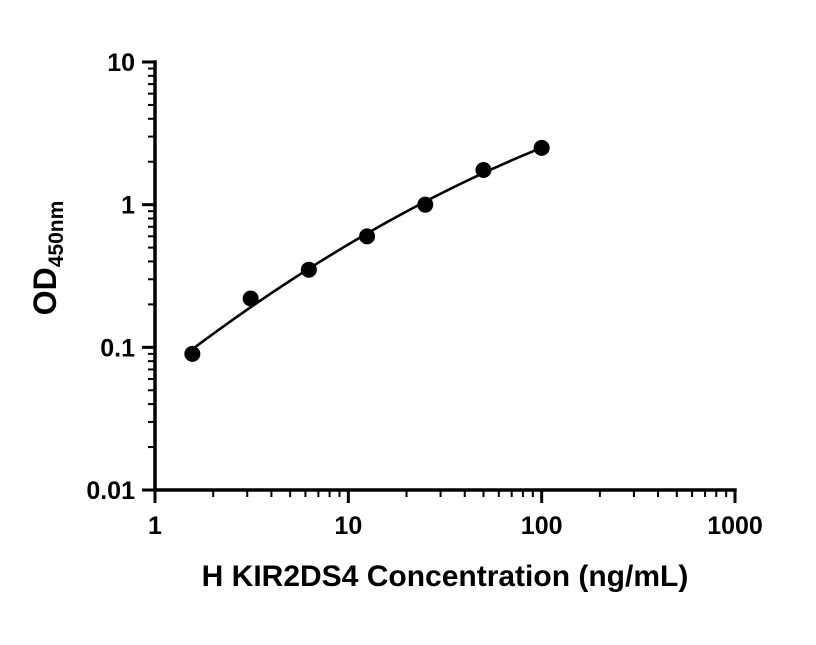  I want to click on y-axis-title-main: OD, so click(45, 291).